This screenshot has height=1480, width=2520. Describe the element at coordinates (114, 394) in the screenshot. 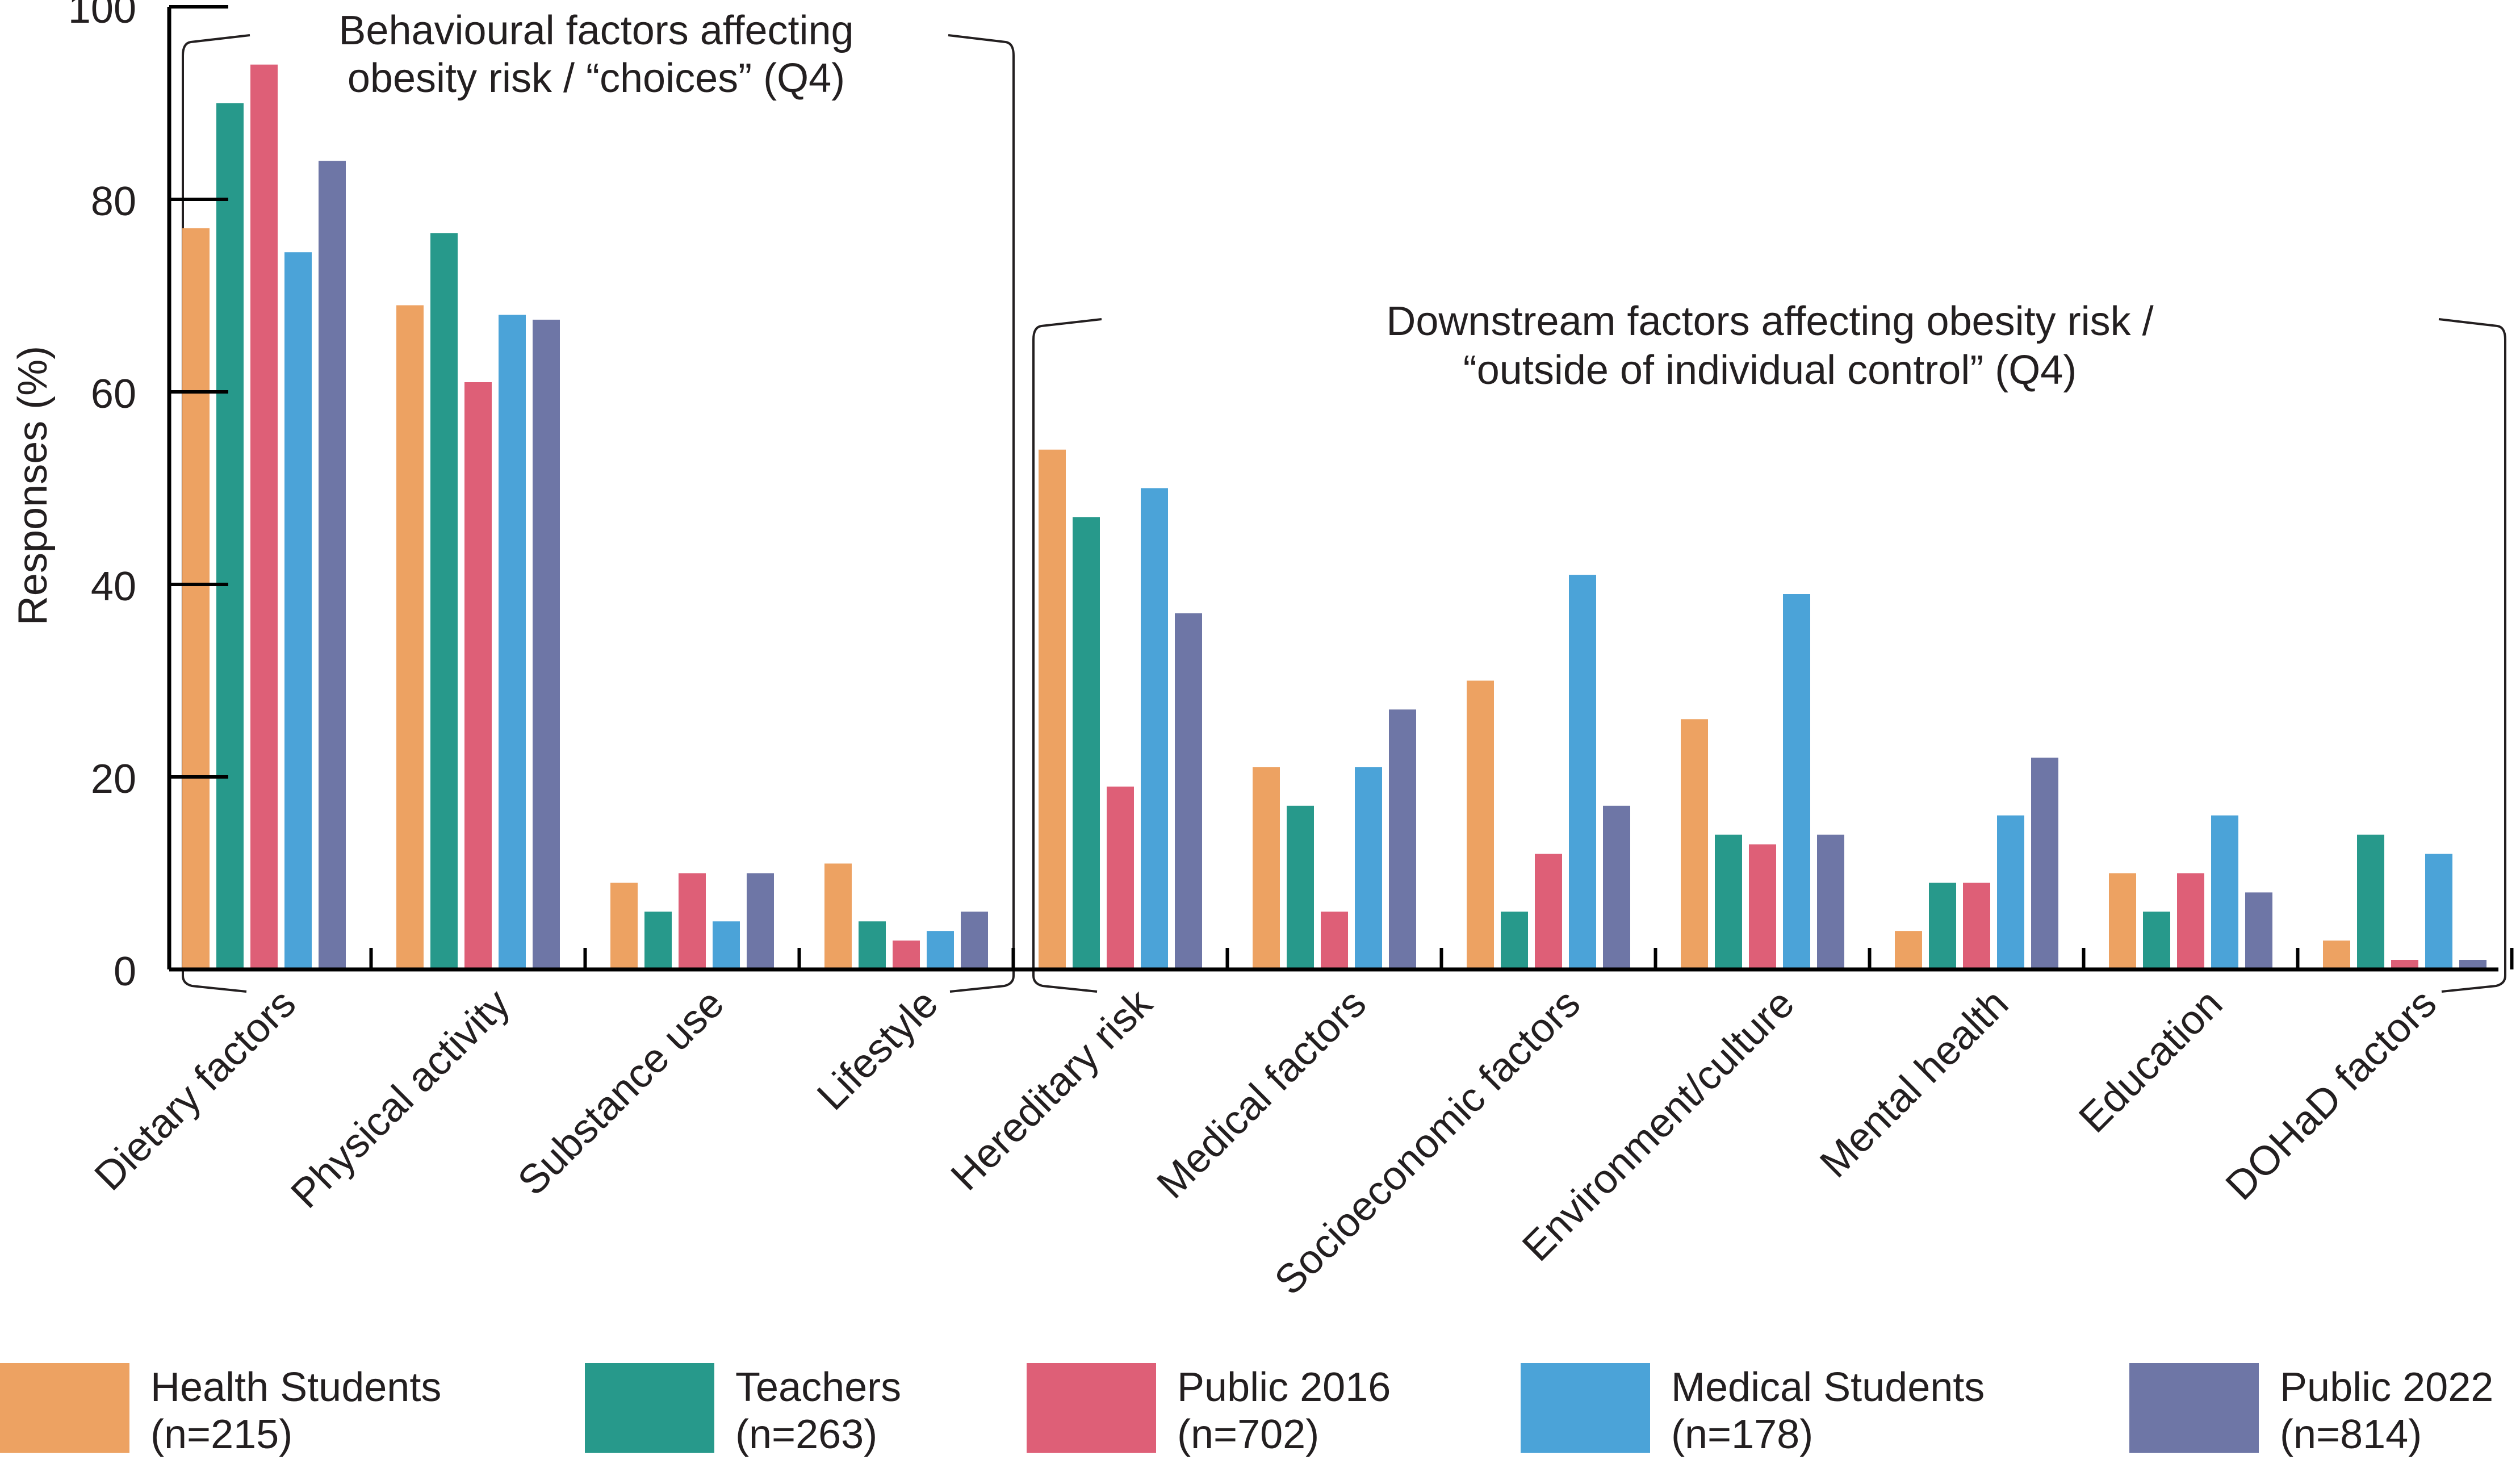

I see `y-tick-label-60: 60` at that location.